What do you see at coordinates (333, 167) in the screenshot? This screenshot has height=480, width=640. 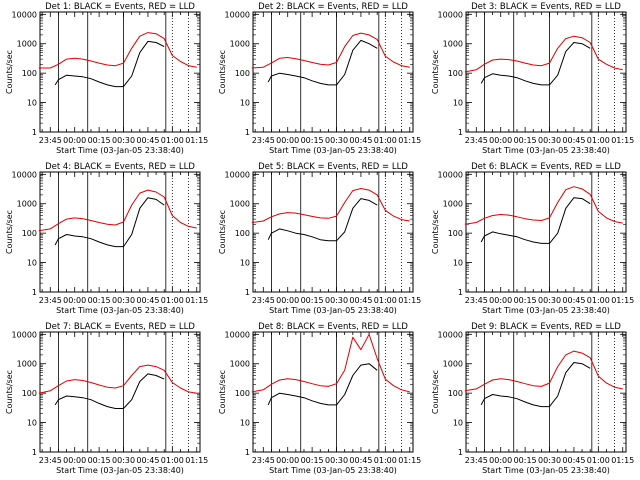 I see `chart-title: Det 5: BLACK = Events, RED = LLD` at bounding box center [333, 167].